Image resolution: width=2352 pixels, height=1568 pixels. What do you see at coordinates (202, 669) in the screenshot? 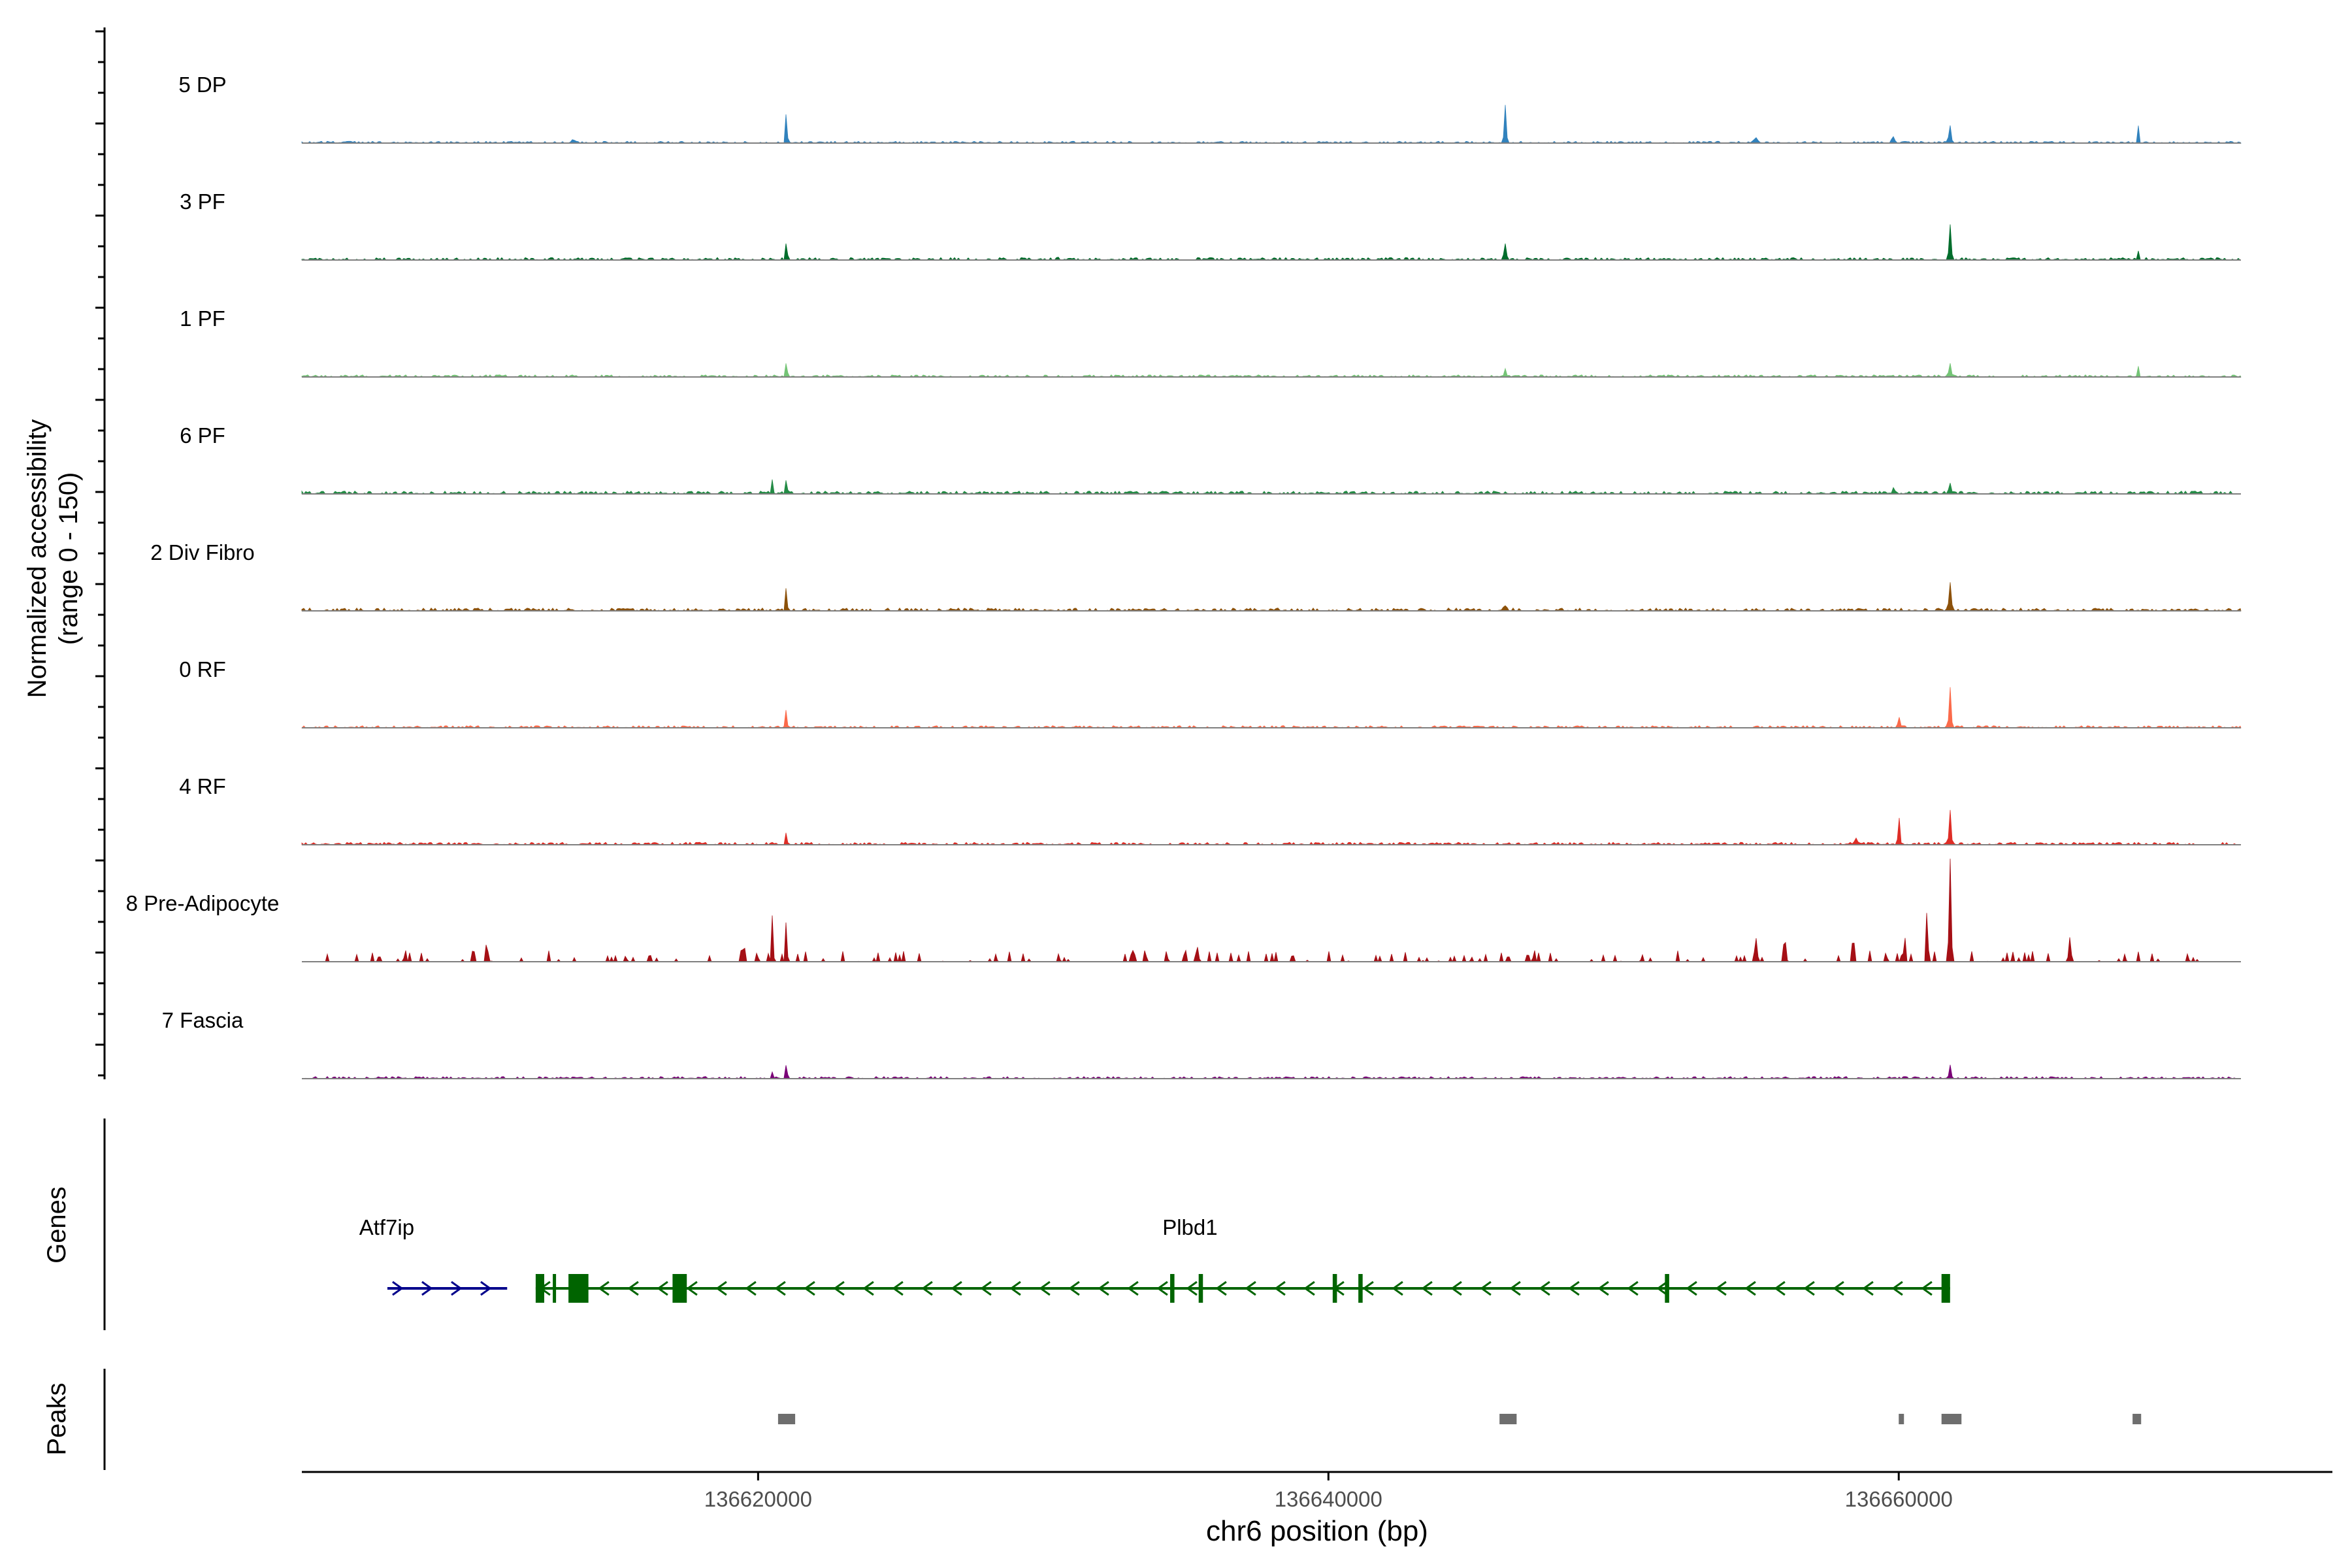
I see `track-label: 0 RF` at bounding box center [202, 669].